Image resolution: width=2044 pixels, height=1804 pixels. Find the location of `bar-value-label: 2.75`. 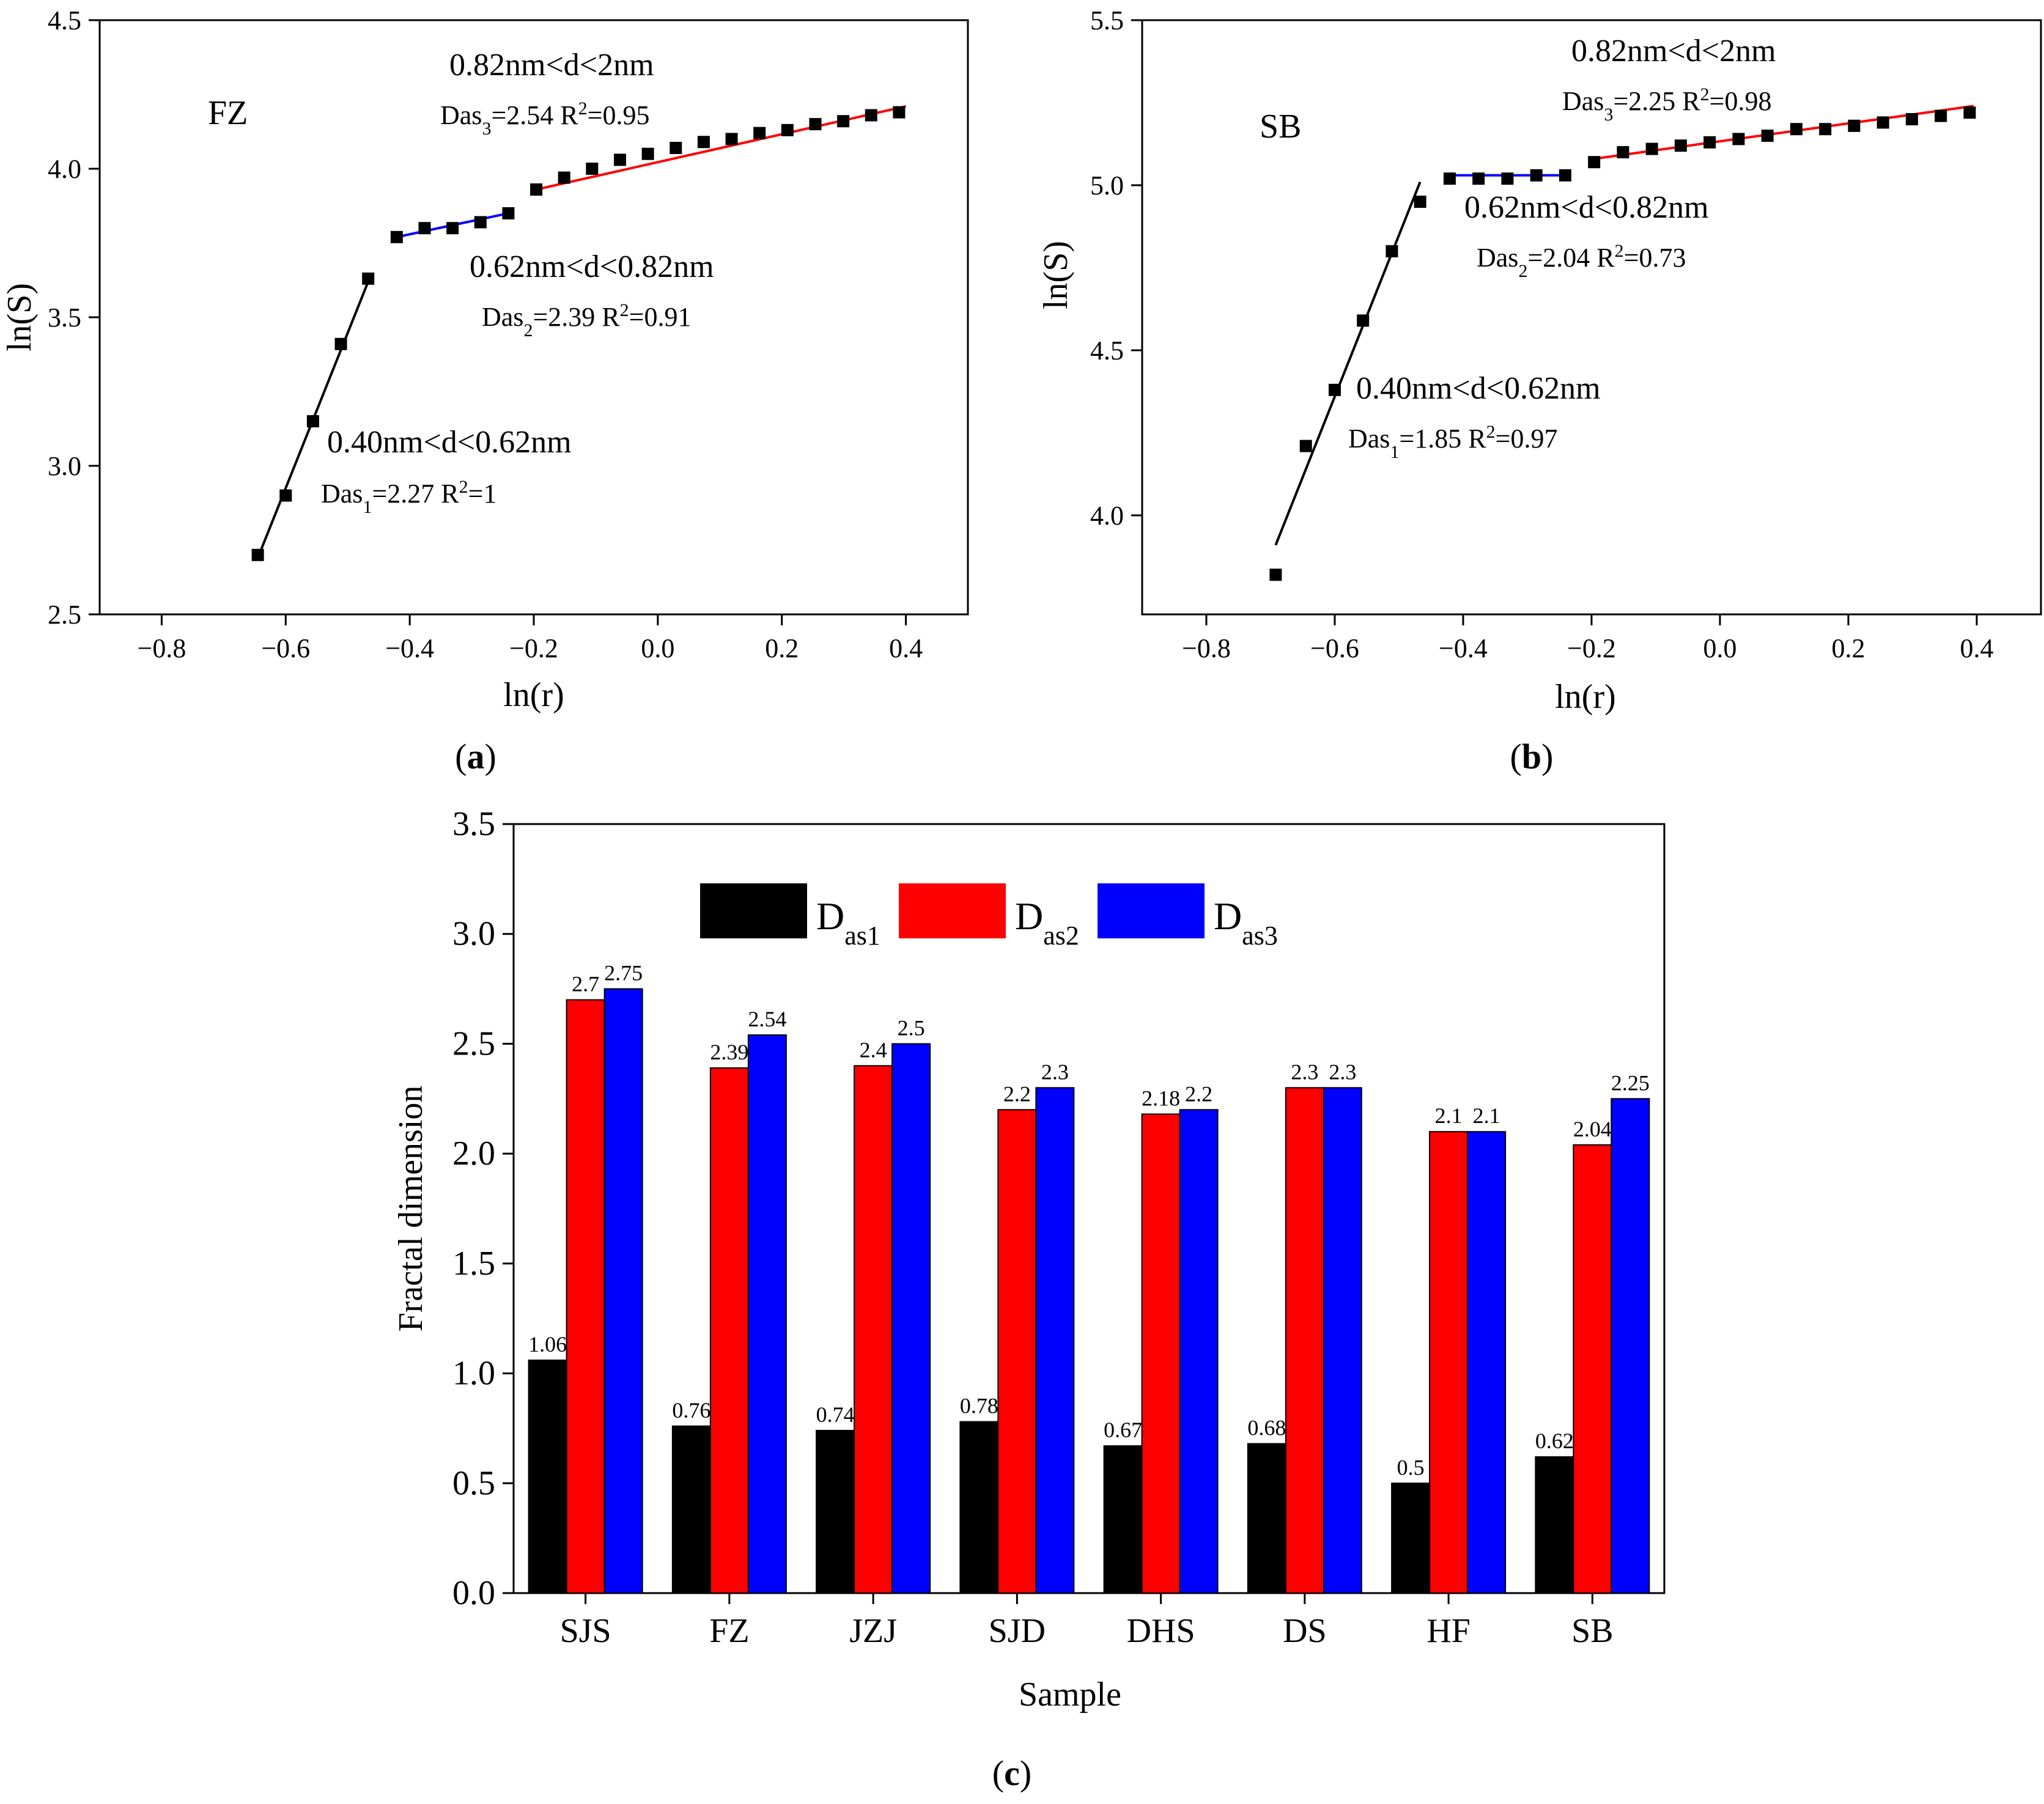

bar-value-label: 2.75 is located at coordinates (623, 973).